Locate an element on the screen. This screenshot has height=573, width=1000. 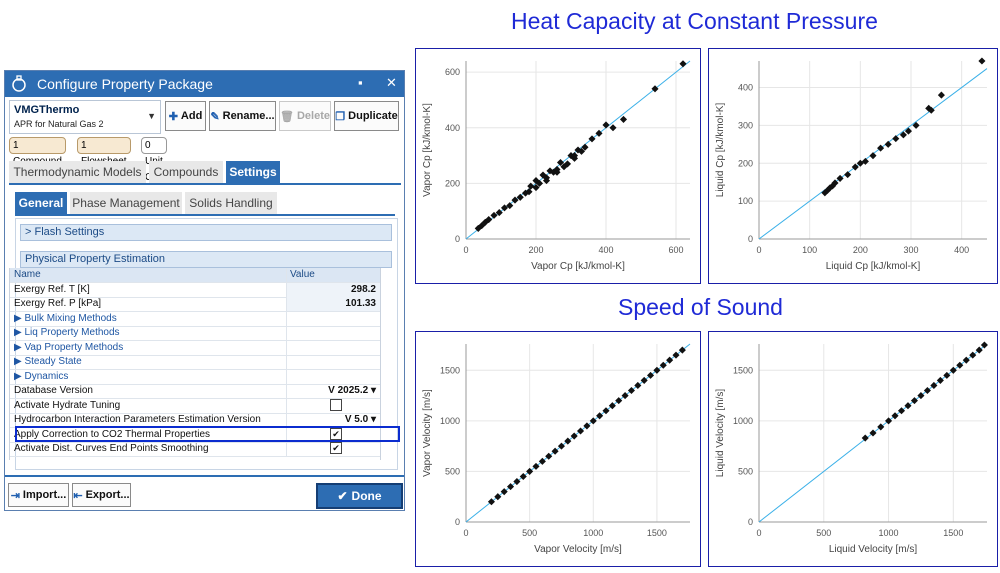
x-tick-label: 100 is located at coordinates (809, 250).